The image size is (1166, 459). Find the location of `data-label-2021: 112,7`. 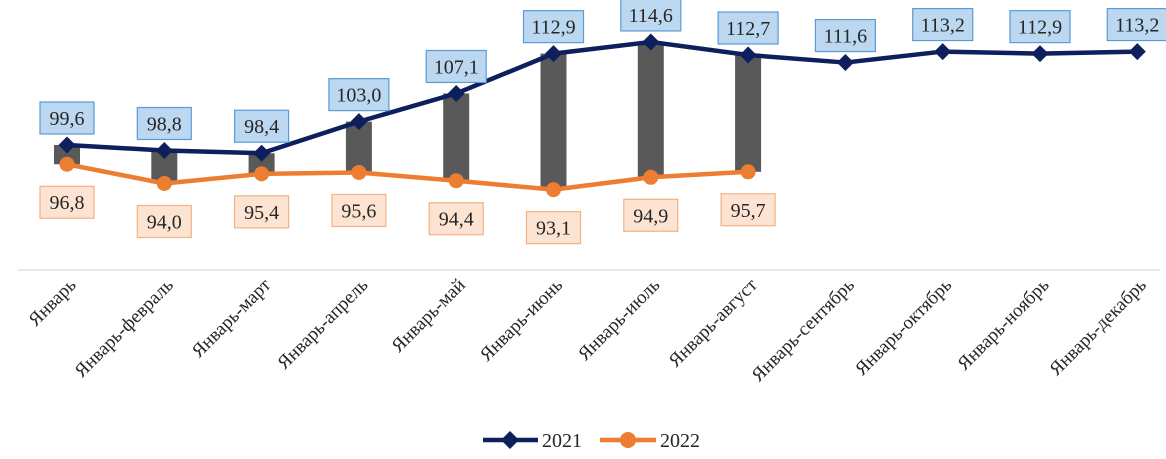

data-label-2021: 112,7 is located at coordinates (748, 28).